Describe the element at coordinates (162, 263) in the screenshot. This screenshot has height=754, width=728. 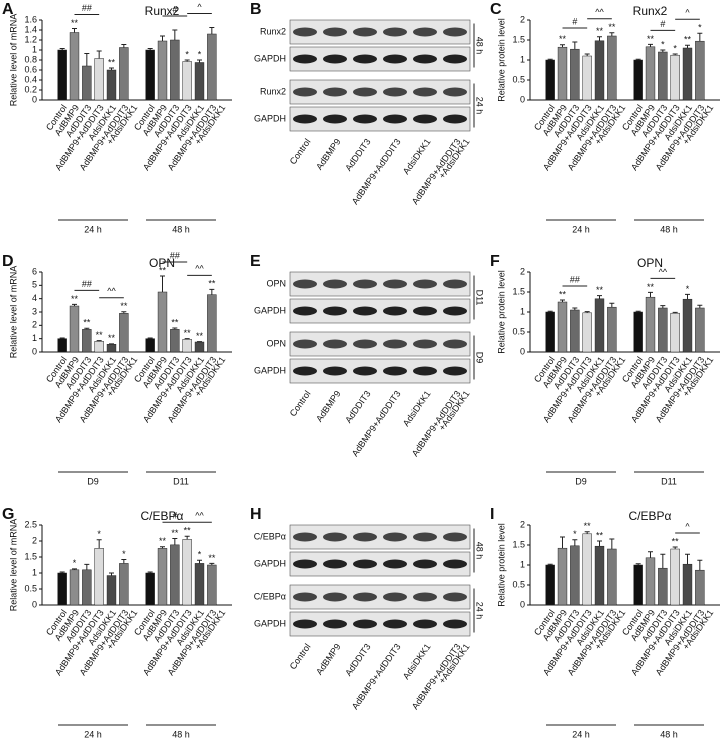
I see `chart-title: OPN` at that location.